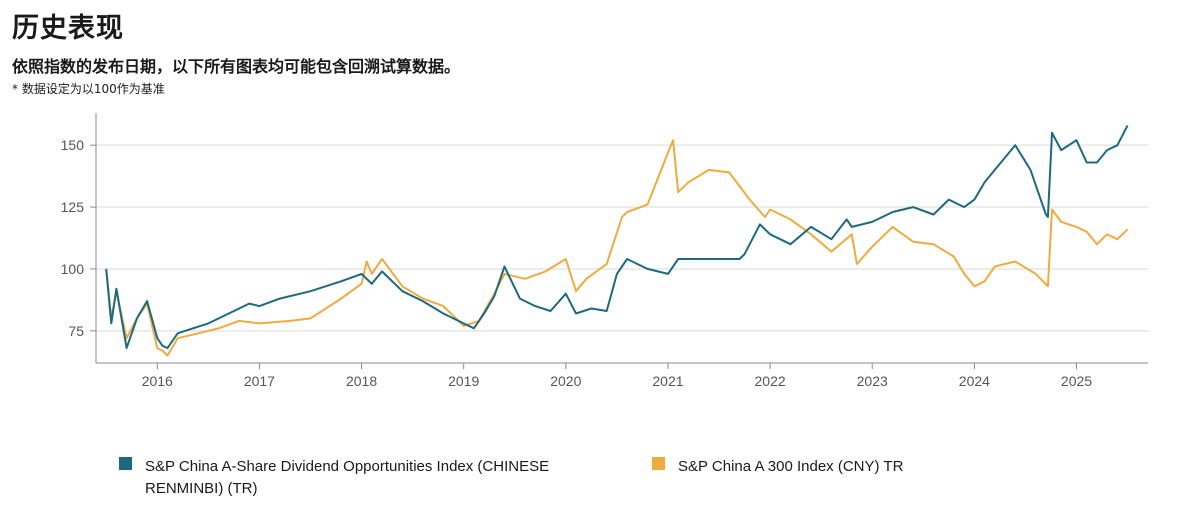  What do you see at coordinates (157, 381) in the screenshot?
I see `x-tick-label: 2016` at bounding box center [157, 381].